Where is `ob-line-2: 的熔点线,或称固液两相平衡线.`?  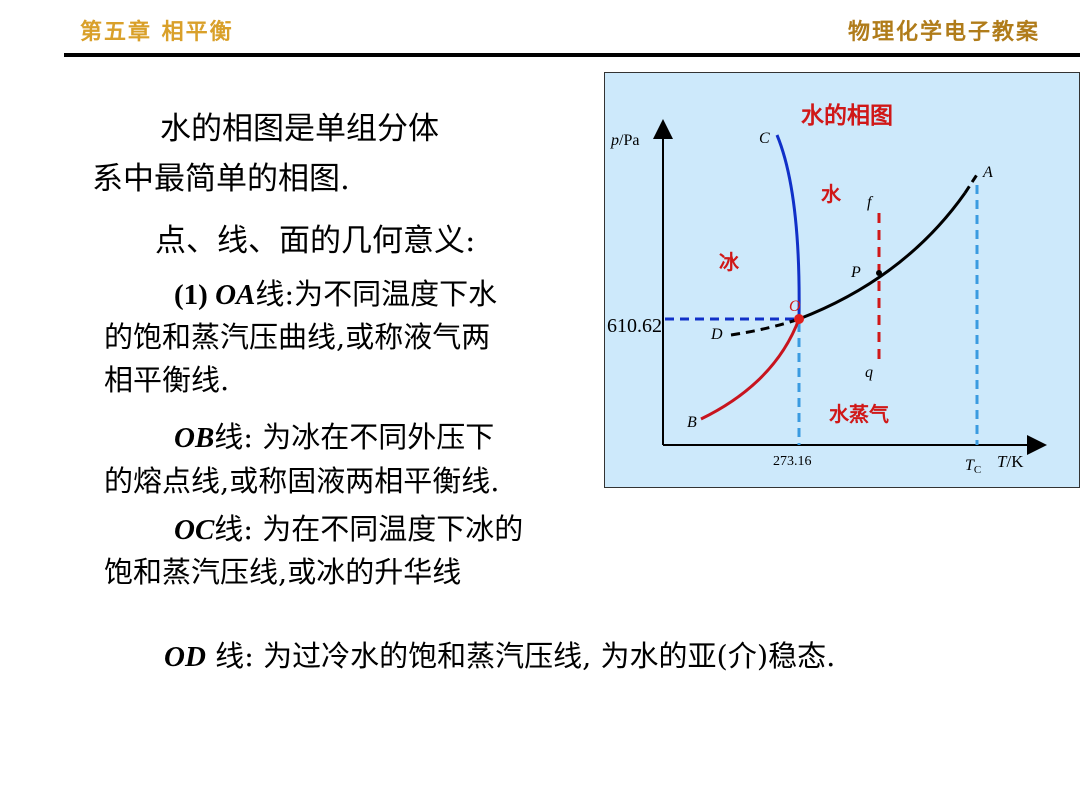
ob-line-2: 的熔点线,或称固液两相平衡线. is located at coordinates (302, 481).